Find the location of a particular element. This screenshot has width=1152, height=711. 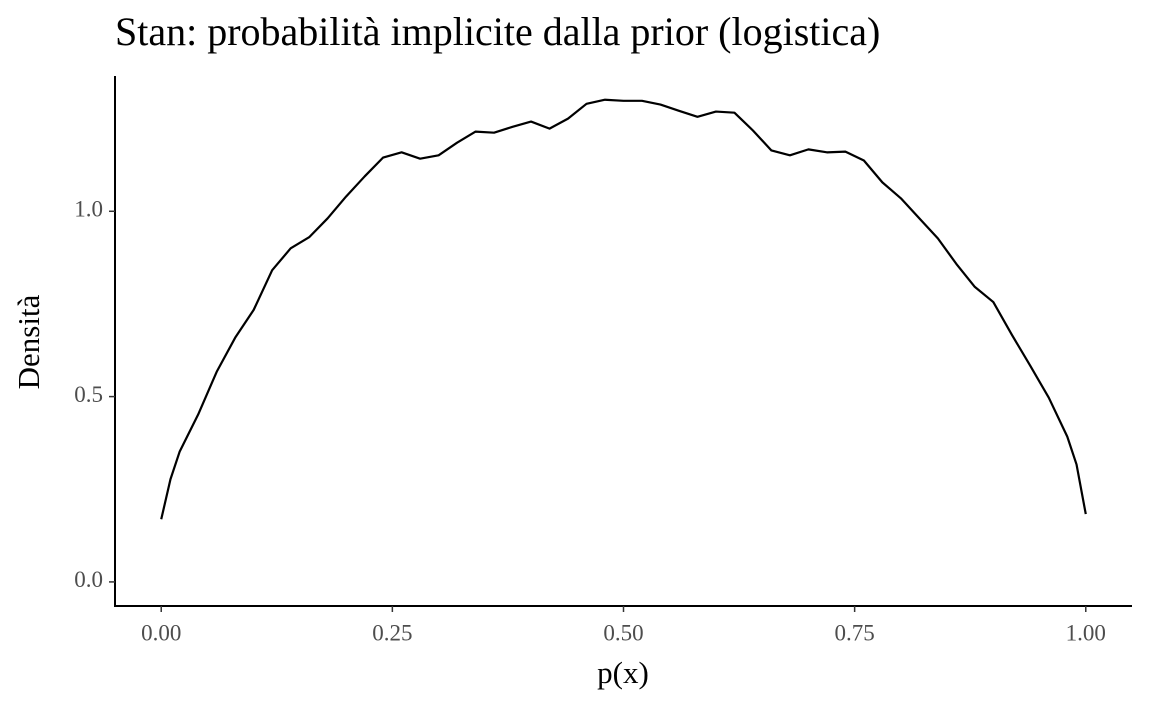

y-axis-title: Densità is located at coordinates (28, 341).